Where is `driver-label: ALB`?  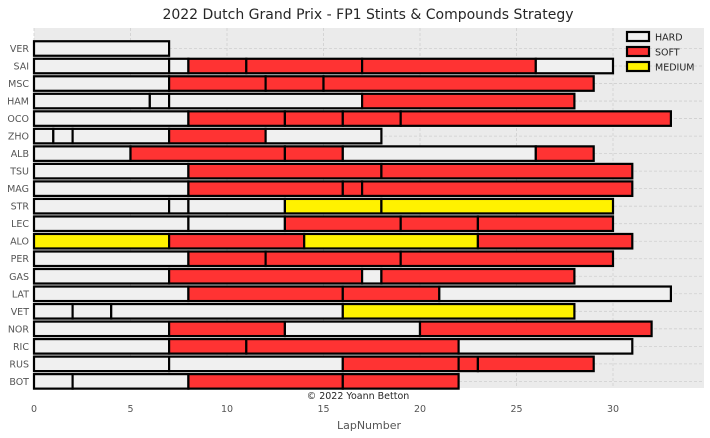 driver-label: ALB is located at coordinates (20, 154).